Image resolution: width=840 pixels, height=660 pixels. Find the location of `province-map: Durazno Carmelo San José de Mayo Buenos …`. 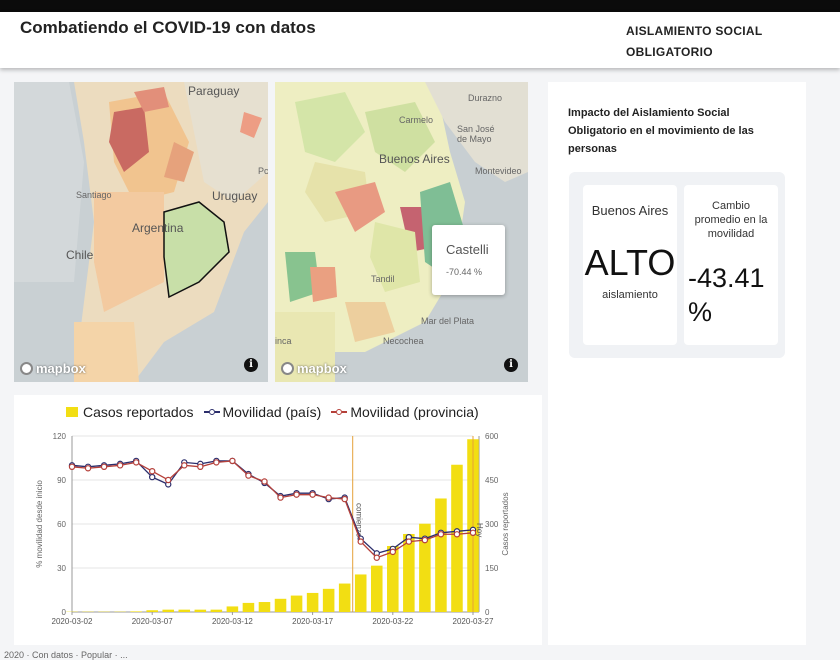

province-map: Durazno Carmelo San José de Mayo Buenos … is located at coordinates (401, 232).